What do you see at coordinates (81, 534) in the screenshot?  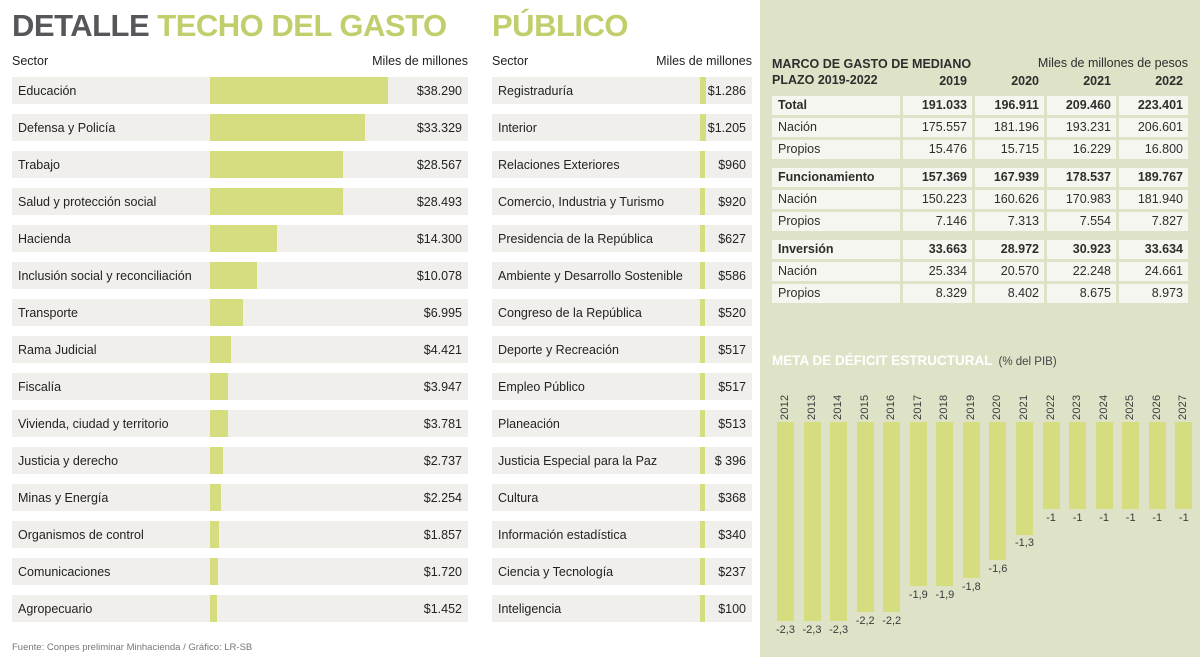 I see `sector-label: Organismos de control` at bounding box center [81, 534].